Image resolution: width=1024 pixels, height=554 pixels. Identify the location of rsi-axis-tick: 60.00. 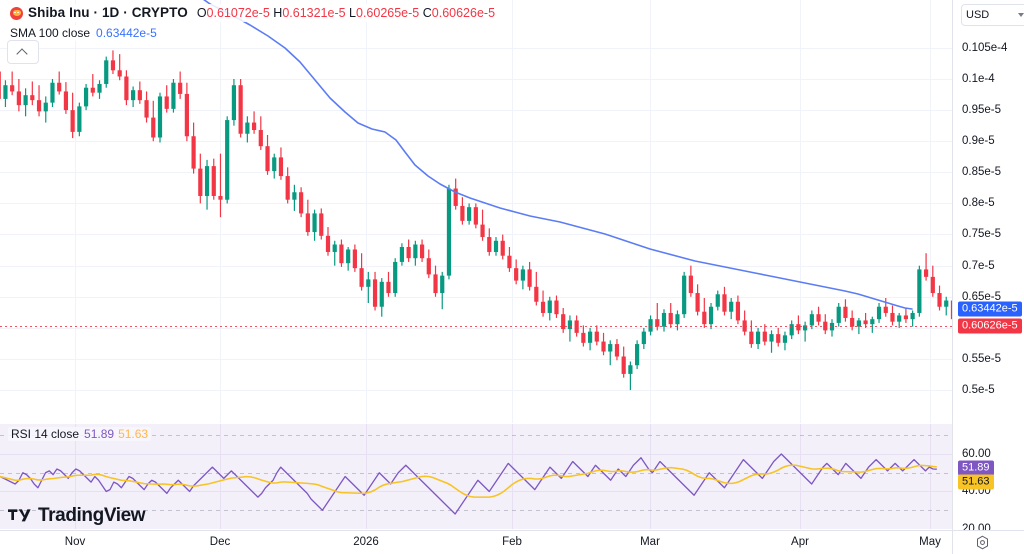
(976, 454).